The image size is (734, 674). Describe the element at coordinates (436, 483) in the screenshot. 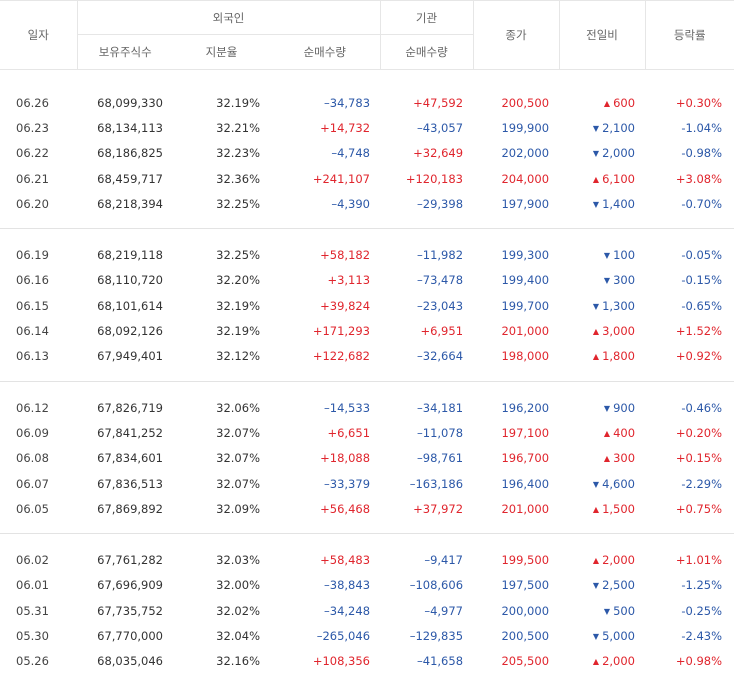

I see `inst-net-cell: –163,186` at that location.